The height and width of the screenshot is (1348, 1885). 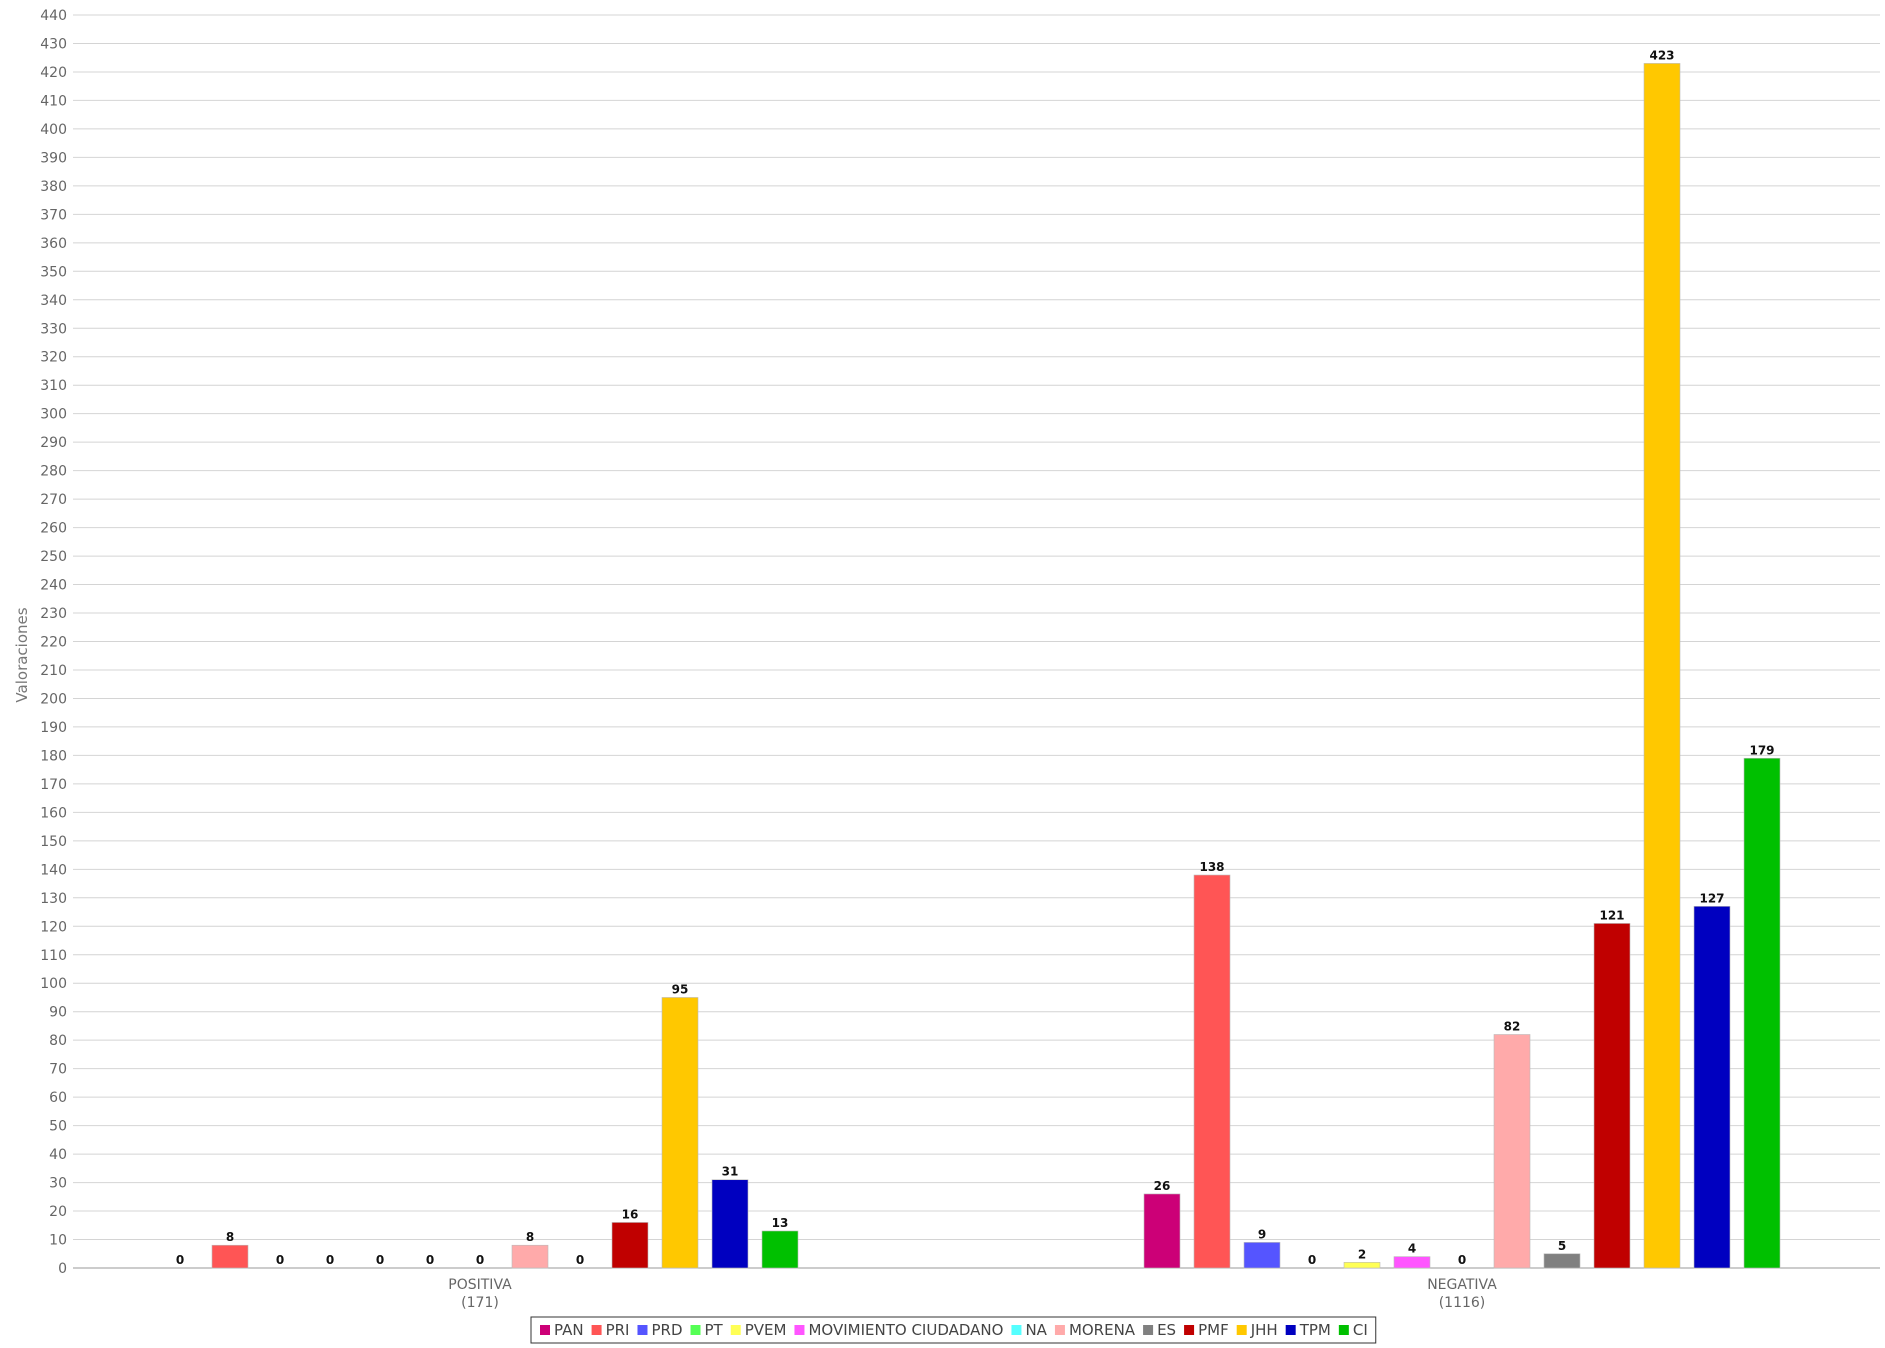 What do you see at coordinates (53, 44) in the screenshot?
I see `y-tick-label: 430` at bounding box center [53, 44].